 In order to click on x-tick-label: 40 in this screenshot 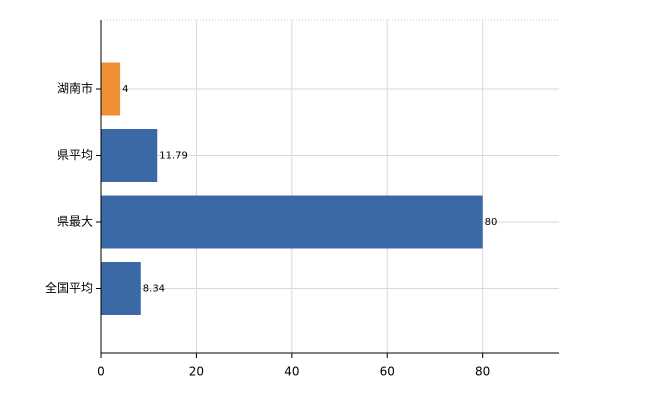, I will do `click(291, 372)`.